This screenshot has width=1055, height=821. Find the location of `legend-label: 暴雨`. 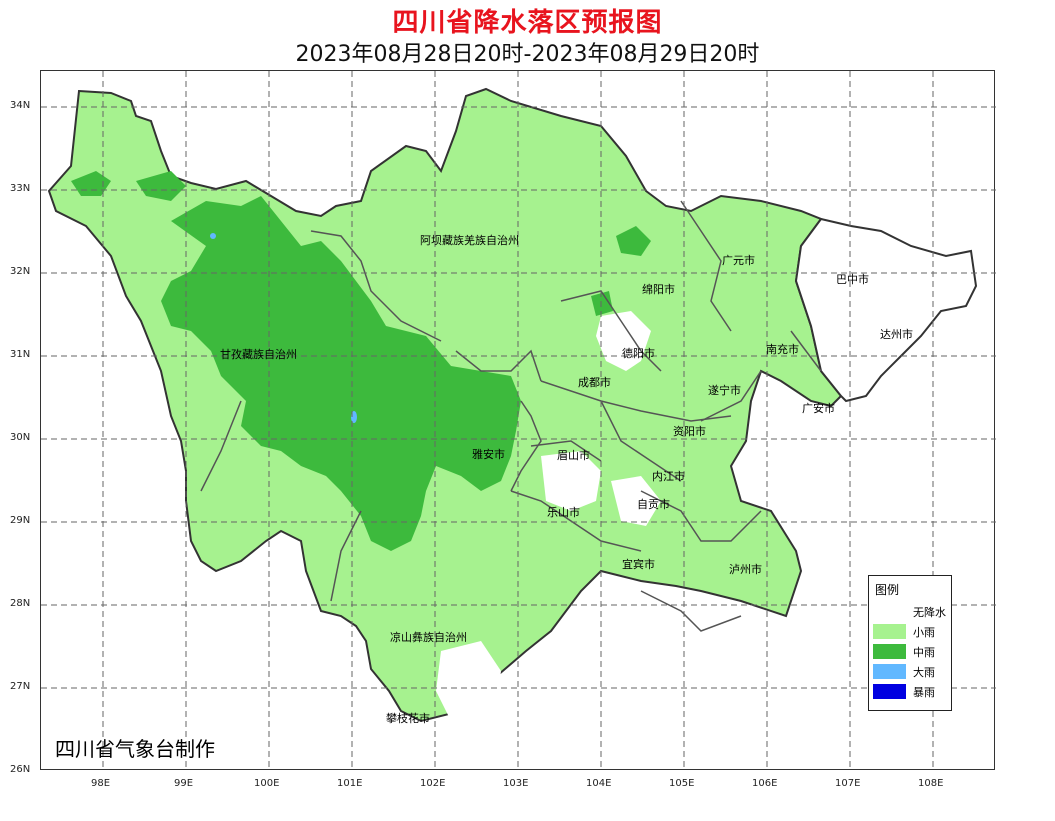

legend-label: 暴雨 is located at coordinates (924, 692).